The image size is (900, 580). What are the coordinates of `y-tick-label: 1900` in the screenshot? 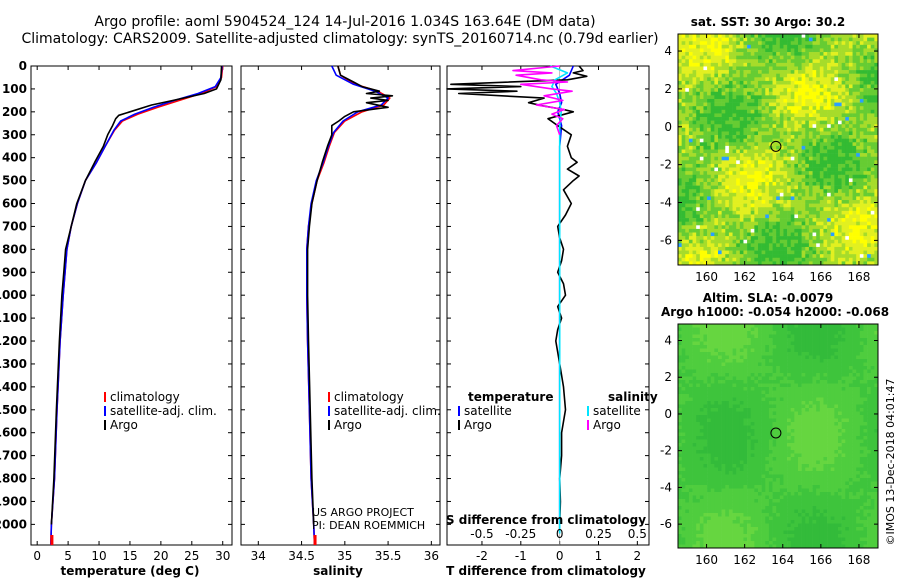 It's located at (13, 501).